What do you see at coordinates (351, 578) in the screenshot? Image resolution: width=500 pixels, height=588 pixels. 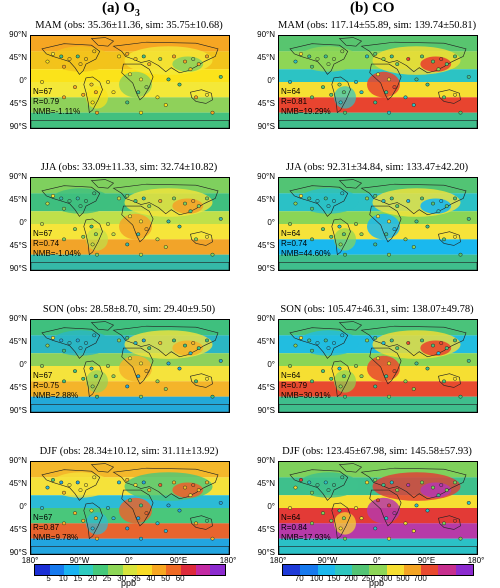 I see `colorbar-tick: 200` at bounding box center [351, 578].